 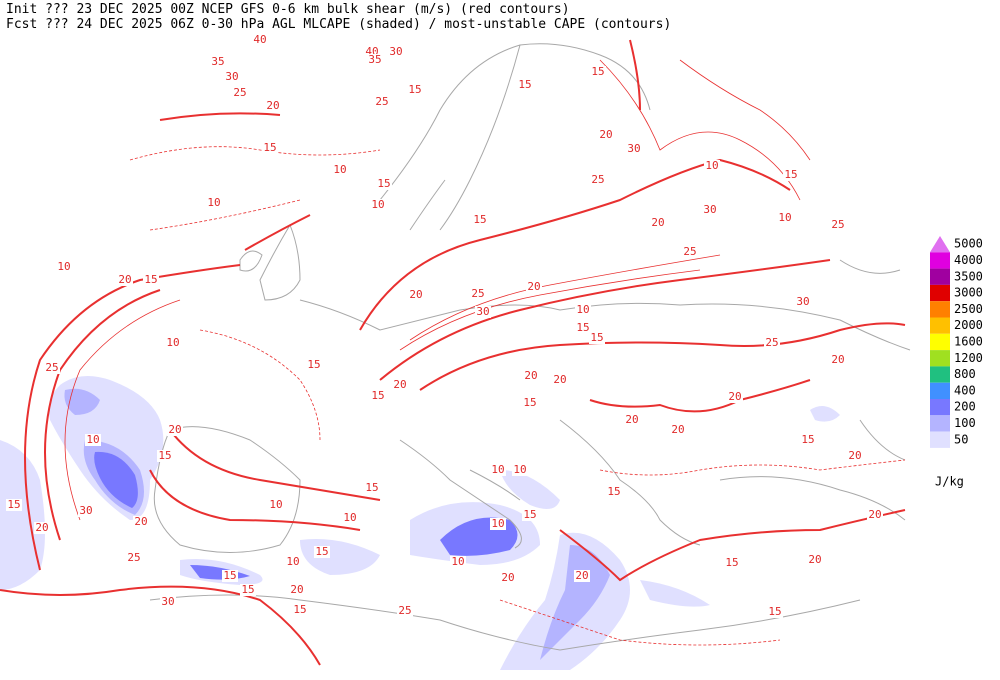 What do you see at coordinates (968, 276) in the screenshot?
I see `legend-label: 3500` at bounding box center [968, 276].